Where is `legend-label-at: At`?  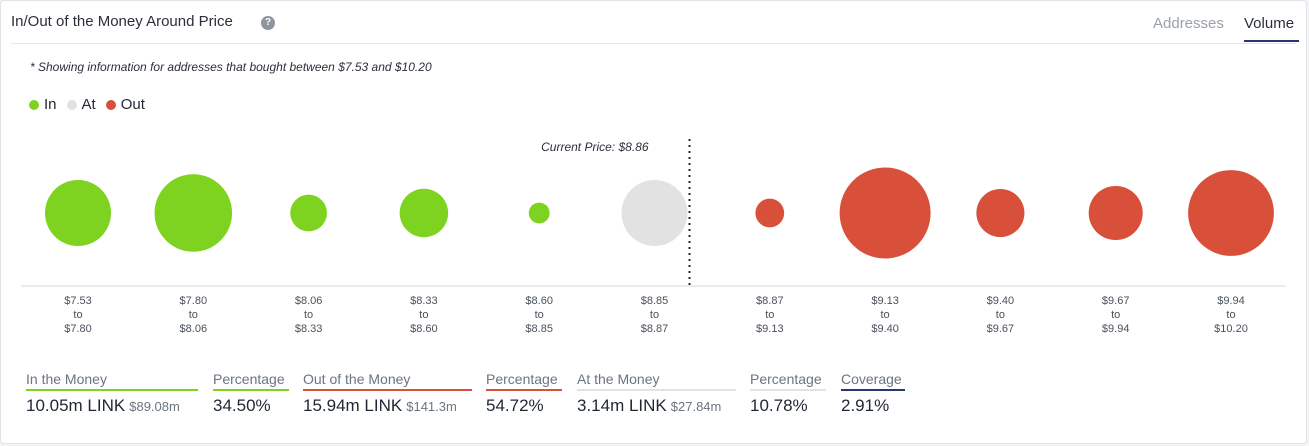 legend-label-at: At is located at coordinates (88, 104).